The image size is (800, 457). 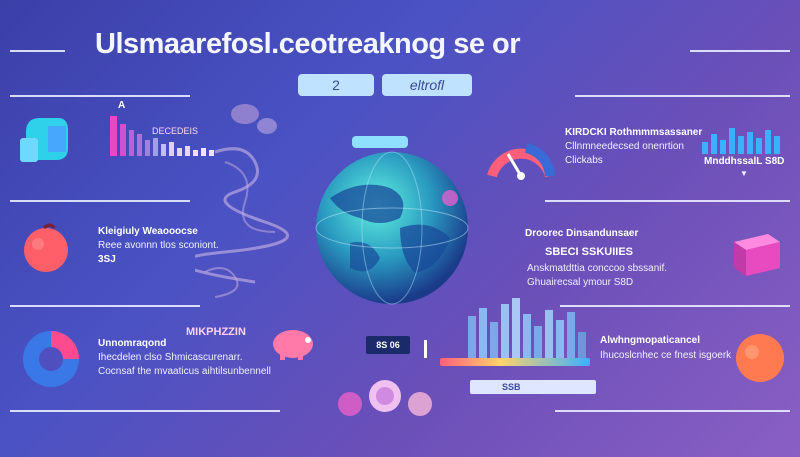 What do you see at coordinates (515, 362) in the screenshot?
I see `progress-strip` at bounding box center [515, 362].